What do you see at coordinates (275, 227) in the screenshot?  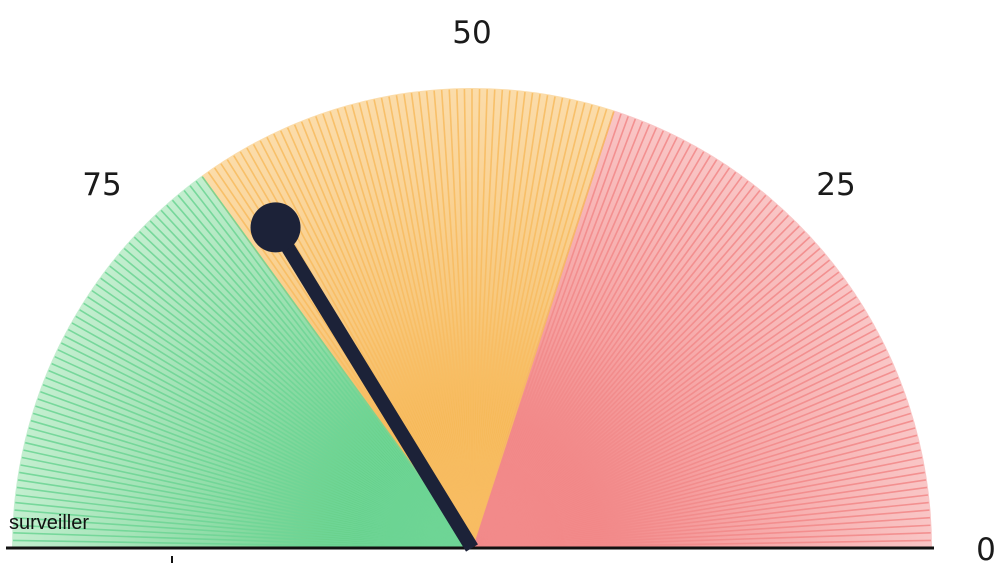 I see `gauge-needle-knob` at bounding box center [275, 227].